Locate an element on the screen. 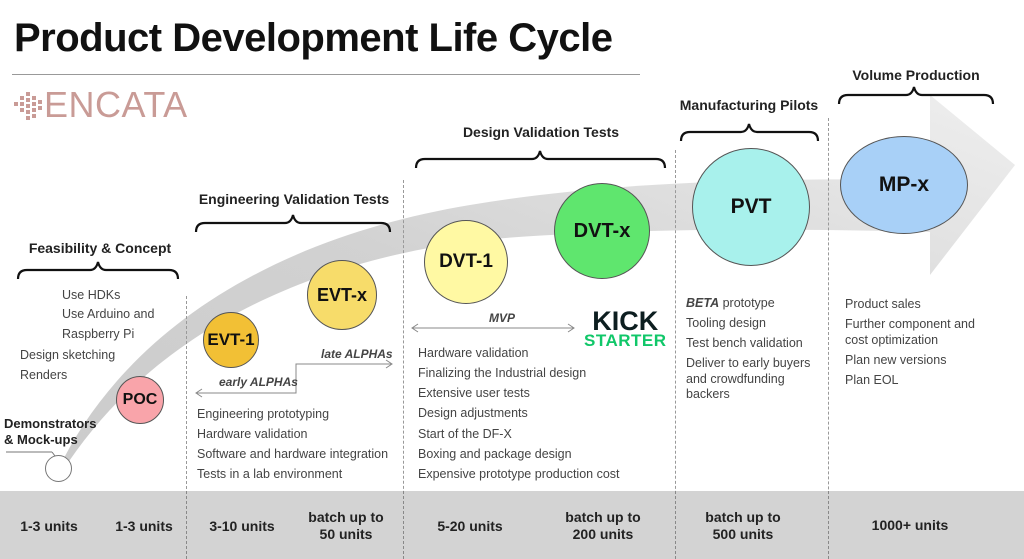 This screenshot has height=559, width=1024. beta-rest: prototype is located at coordinates (747, 303).